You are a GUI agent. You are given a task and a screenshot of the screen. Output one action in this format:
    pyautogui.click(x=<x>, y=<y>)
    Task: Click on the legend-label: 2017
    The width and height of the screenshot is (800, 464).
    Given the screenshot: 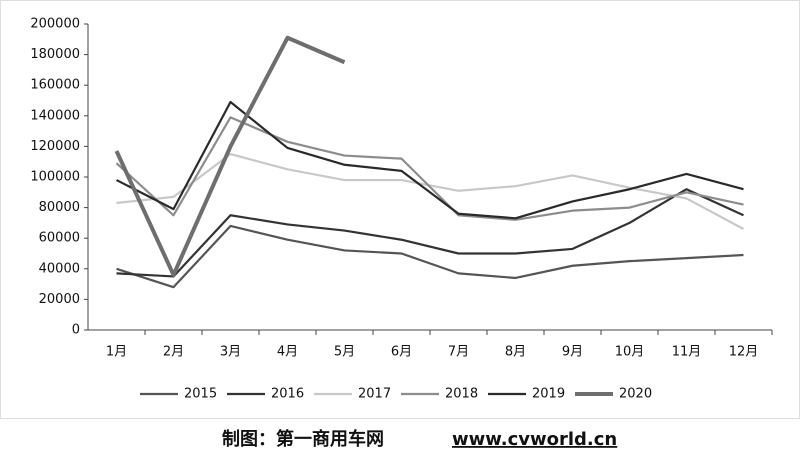 What is the action you would take?
    pyautogui.click(x=374, y=394)
    